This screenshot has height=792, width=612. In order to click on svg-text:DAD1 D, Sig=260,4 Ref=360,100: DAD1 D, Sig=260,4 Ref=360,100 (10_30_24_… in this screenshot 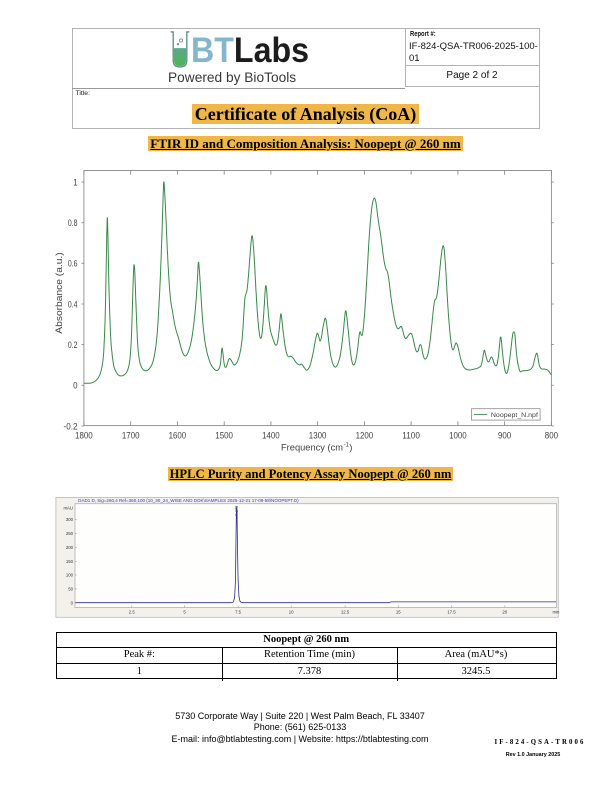, I will do `click(188, 500)`.